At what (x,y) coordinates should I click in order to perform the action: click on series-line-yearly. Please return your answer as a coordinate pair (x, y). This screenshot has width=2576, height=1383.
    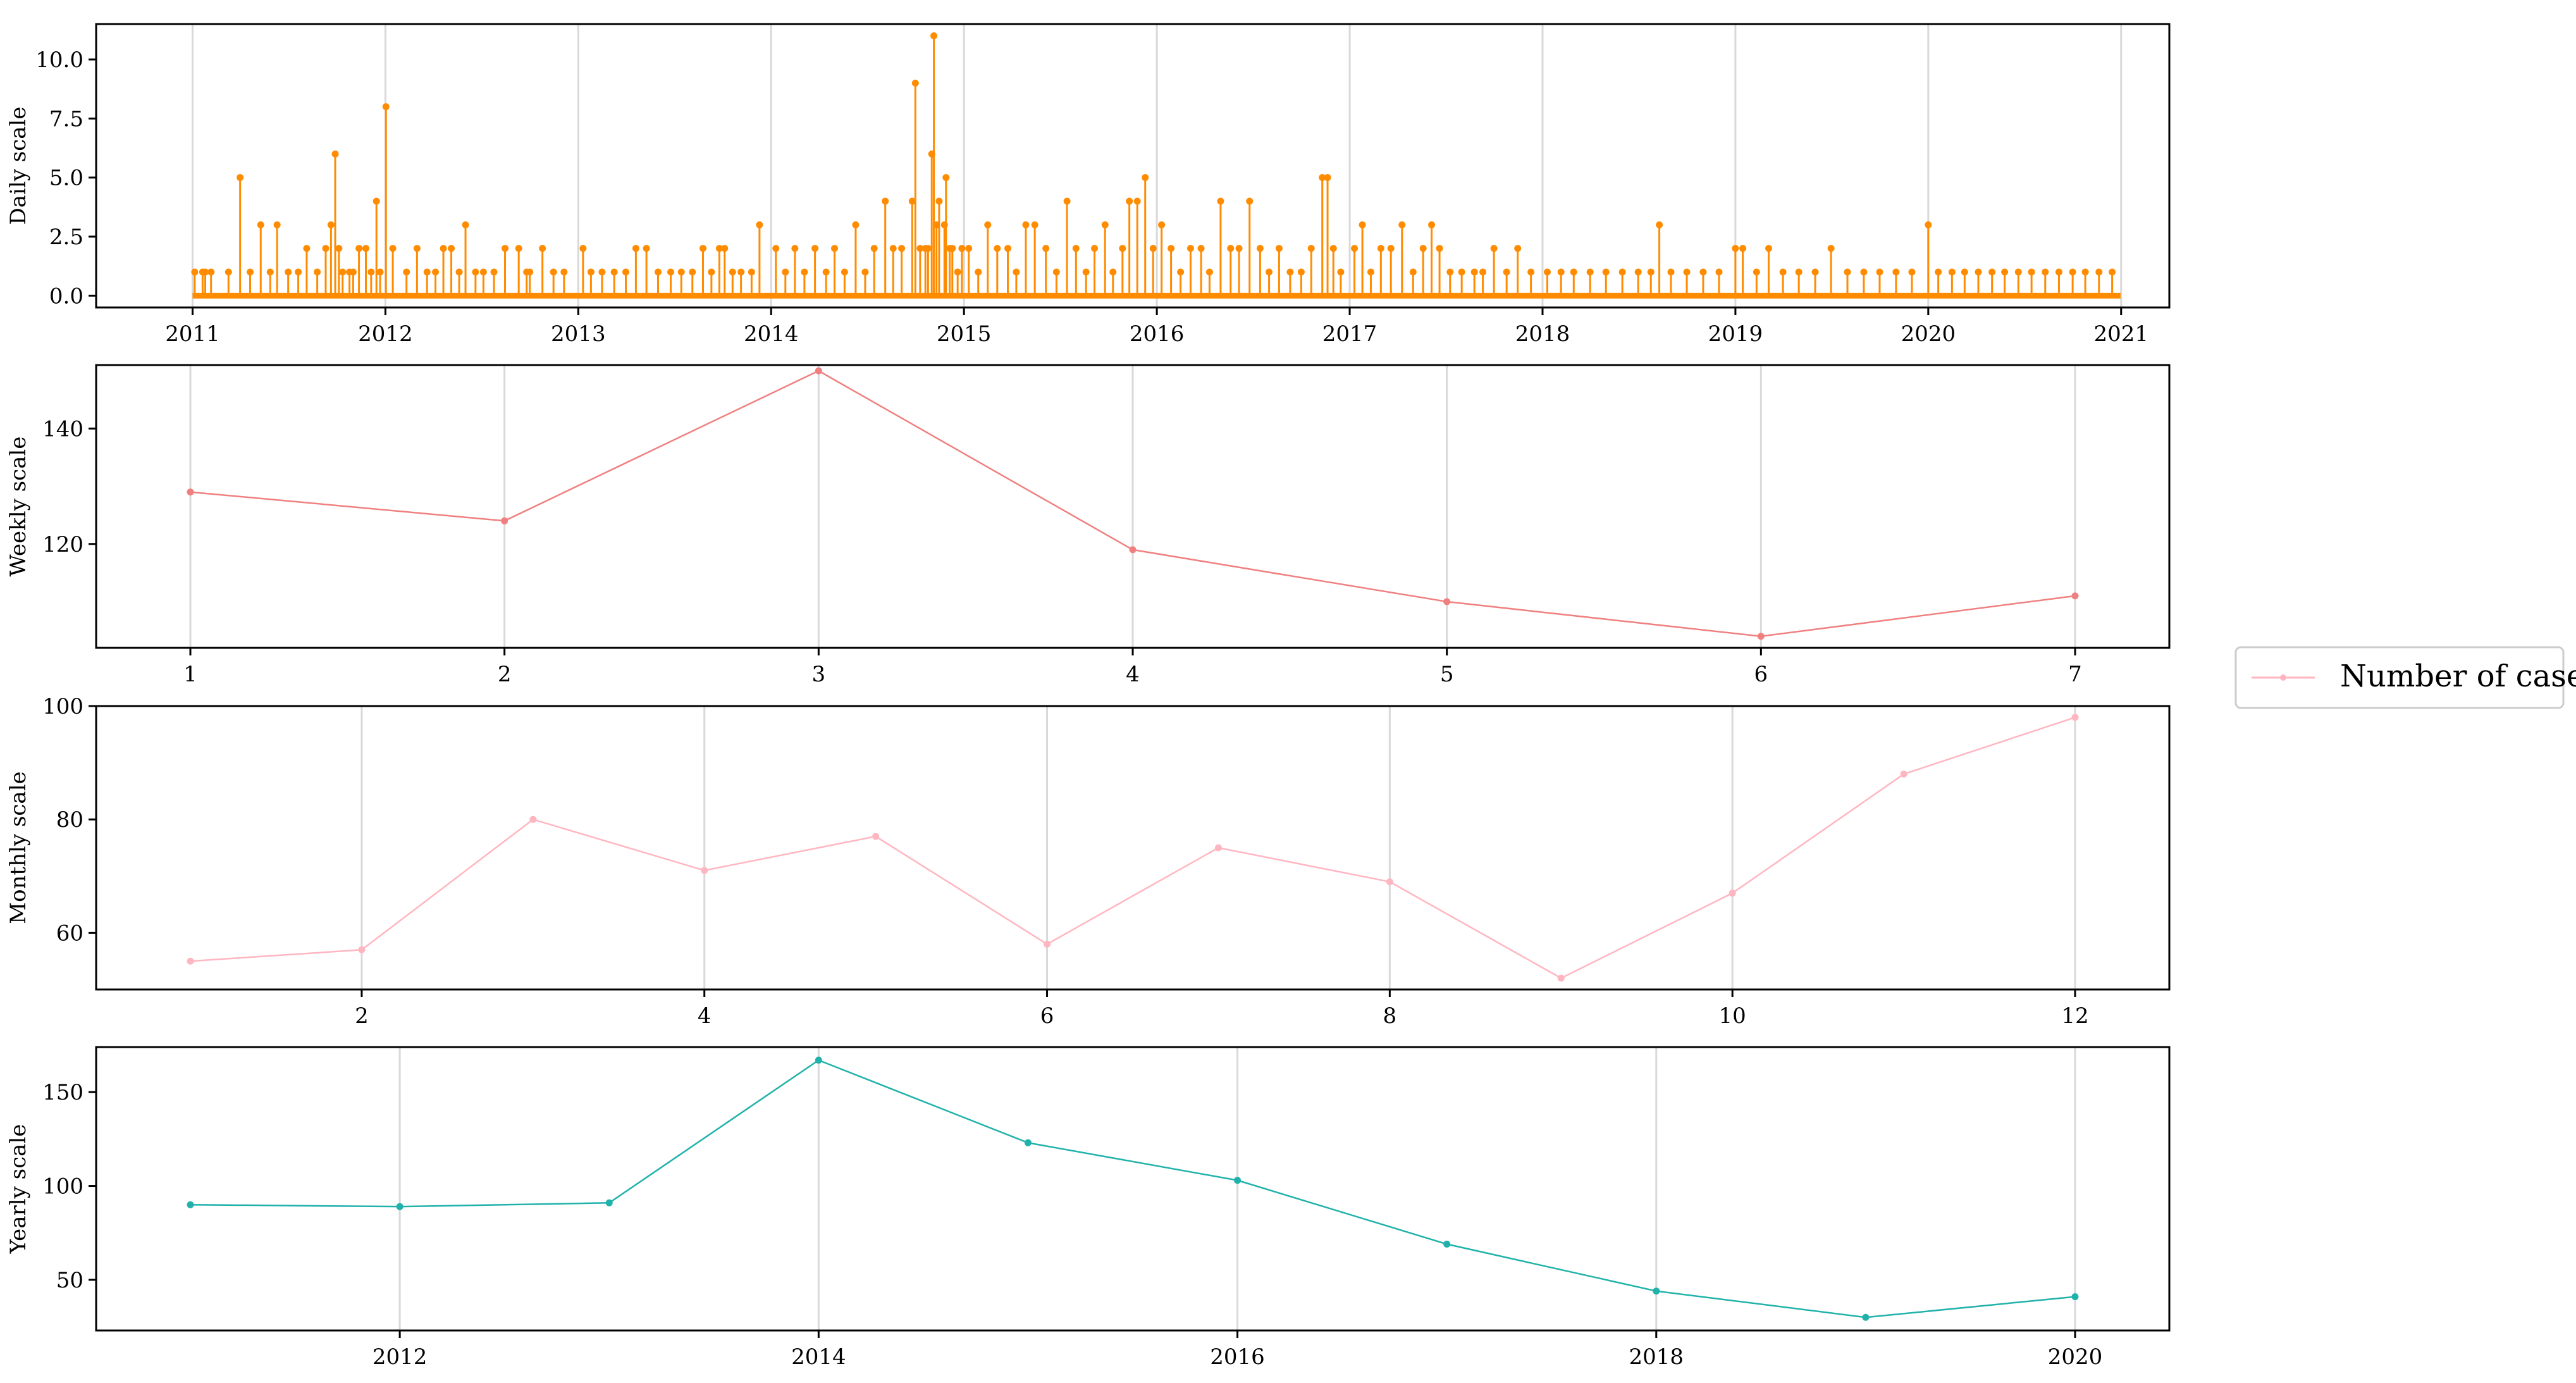
    Looking at the image, I should click on (1133, 1188).